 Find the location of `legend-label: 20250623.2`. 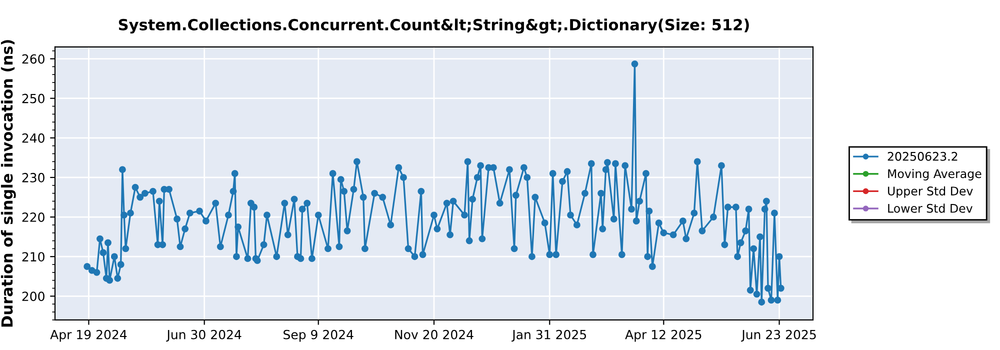

legend-label: 20250623.2 is located at coordinates (923, 156).